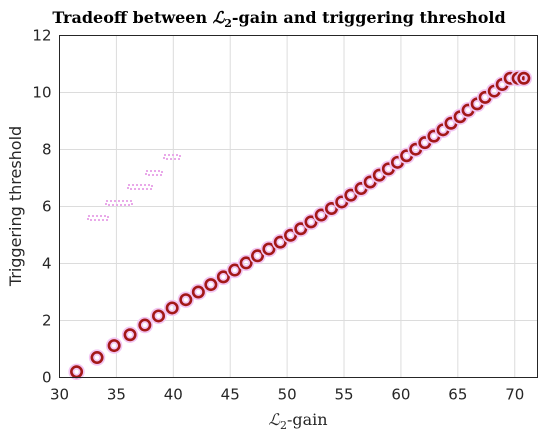 Image resolution: width=550 pixels, height=434 pixels. Describe the element at coordinates (59, 395) in the screenshot. I see `x-tick-label: 30` at that location.